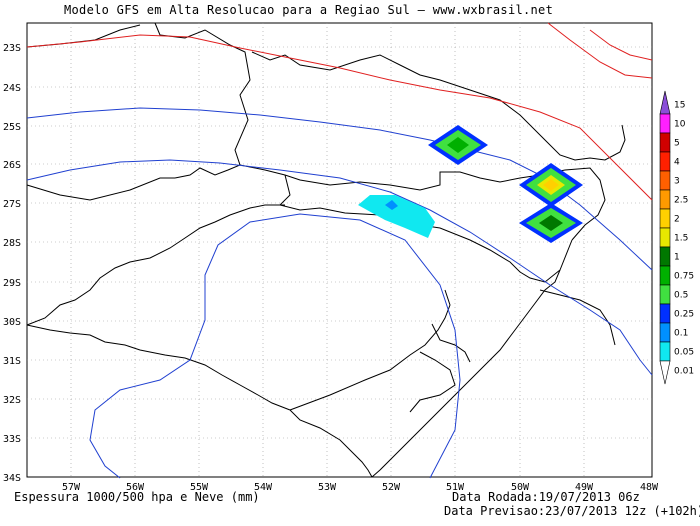 The image size is (700, 526). Describe the element at coordinates (12, 165) in the screenshot. I see `svg-text: 26S` at that location.